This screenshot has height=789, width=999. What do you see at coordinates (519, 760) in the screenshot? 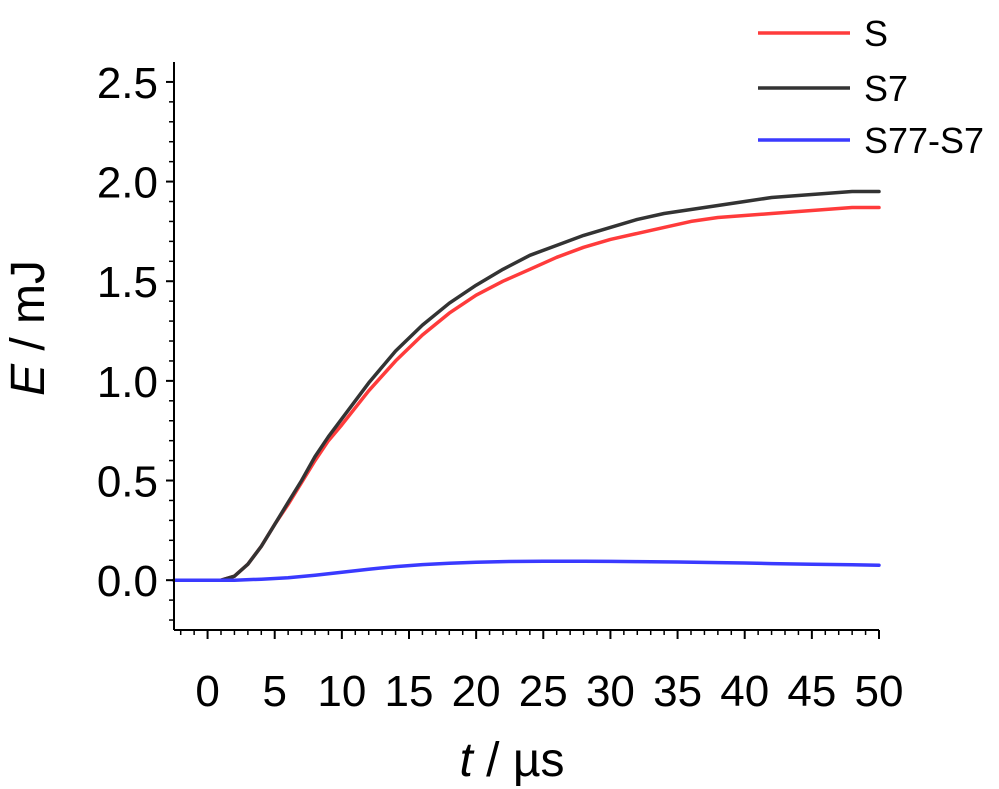
I see `x-axis-unit: / µs` at bounding box center [519, 760].